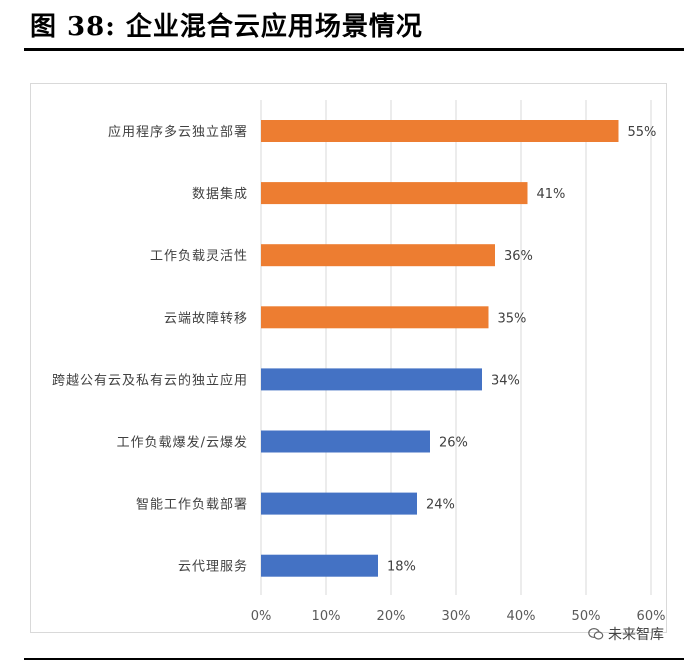 The height and width of the screenshot is (663, 700). What do you see at coordinates (586, 616) in the screenshot?
I see `x-tick-label: 50%` at bounding box center [586, 616].